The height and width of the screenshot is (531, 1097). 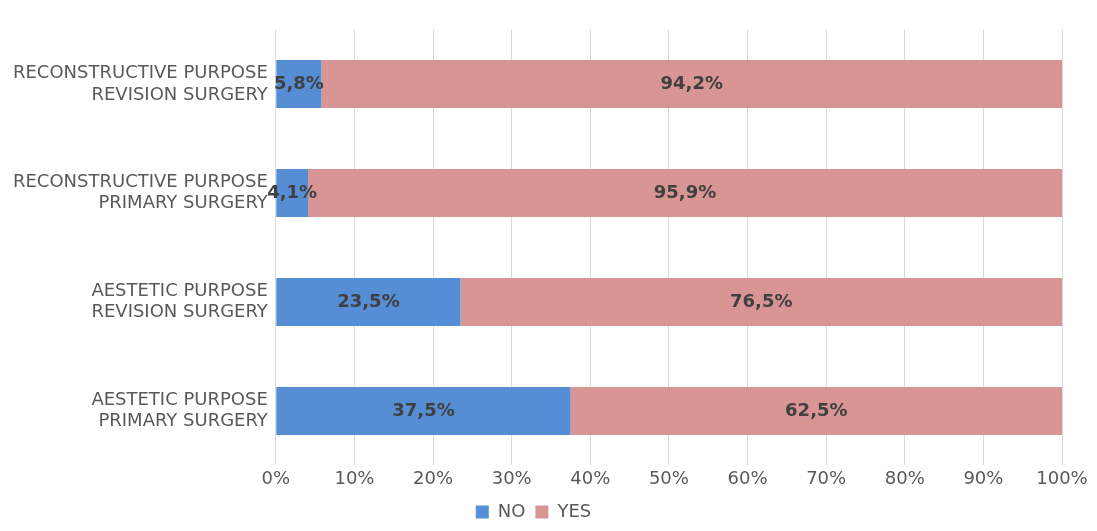 I want to click on y-tick-label: AESTETIC PURPOSE PRIMARY SURGERY, so click(x=180, y=409).